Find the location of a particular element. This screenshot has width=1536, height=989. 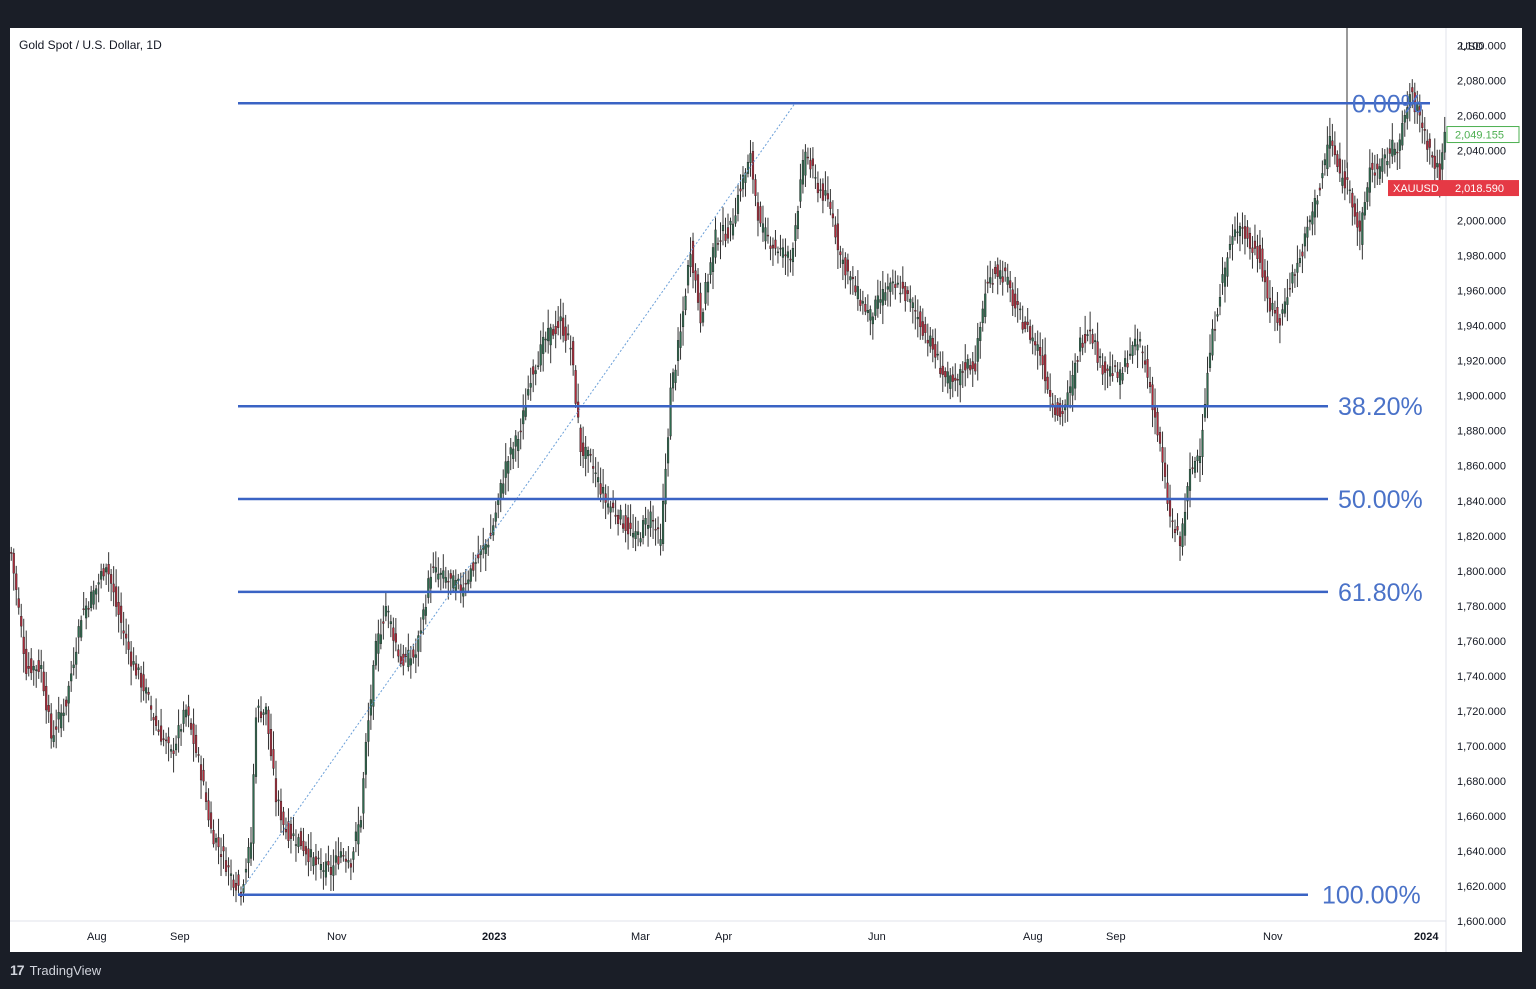

x-tick-label: Apr is located at coordinates (723, 937).